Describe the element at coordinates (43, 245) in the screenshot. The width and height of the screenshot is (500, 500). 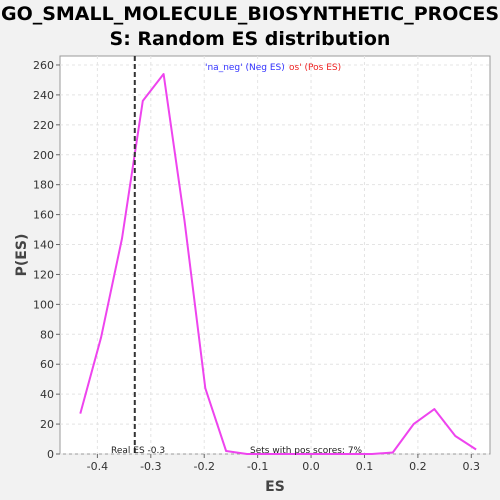
I see `y-tick-label: 140` at that location.